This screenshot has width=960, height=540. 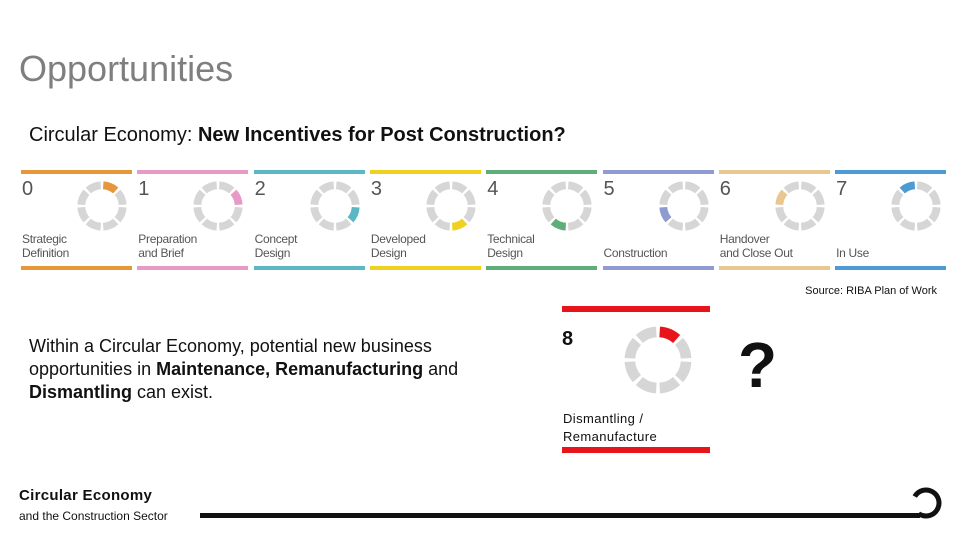 I want to click on stage-2-top-bar, so click(x=309, y=172).